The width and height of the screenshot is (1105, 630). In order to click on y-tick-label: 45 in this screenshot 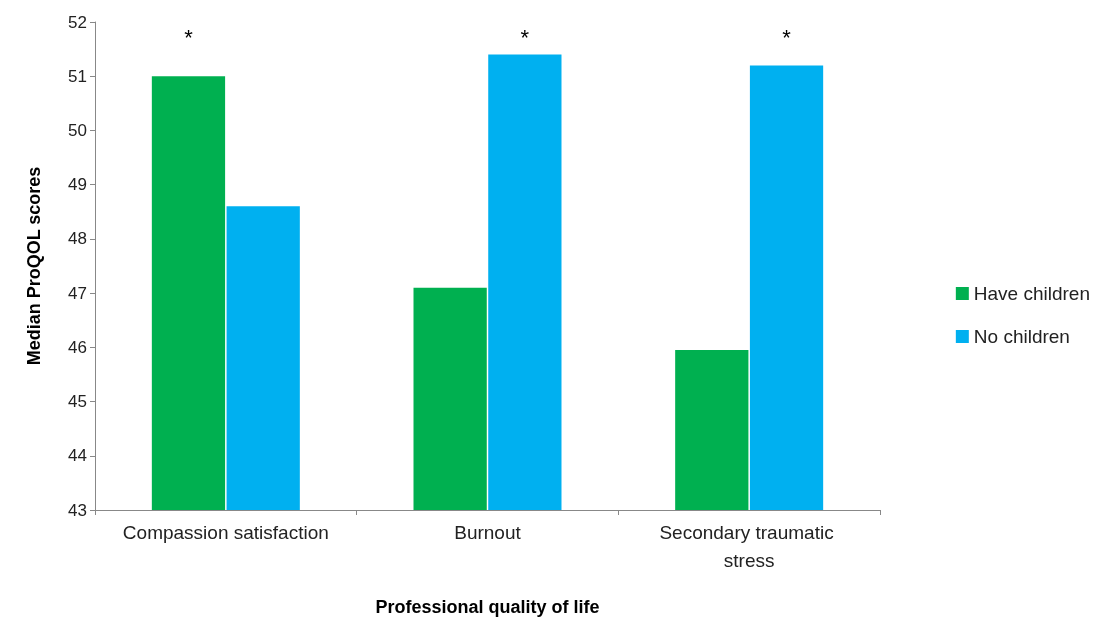, I will do `click(77, 402)`.